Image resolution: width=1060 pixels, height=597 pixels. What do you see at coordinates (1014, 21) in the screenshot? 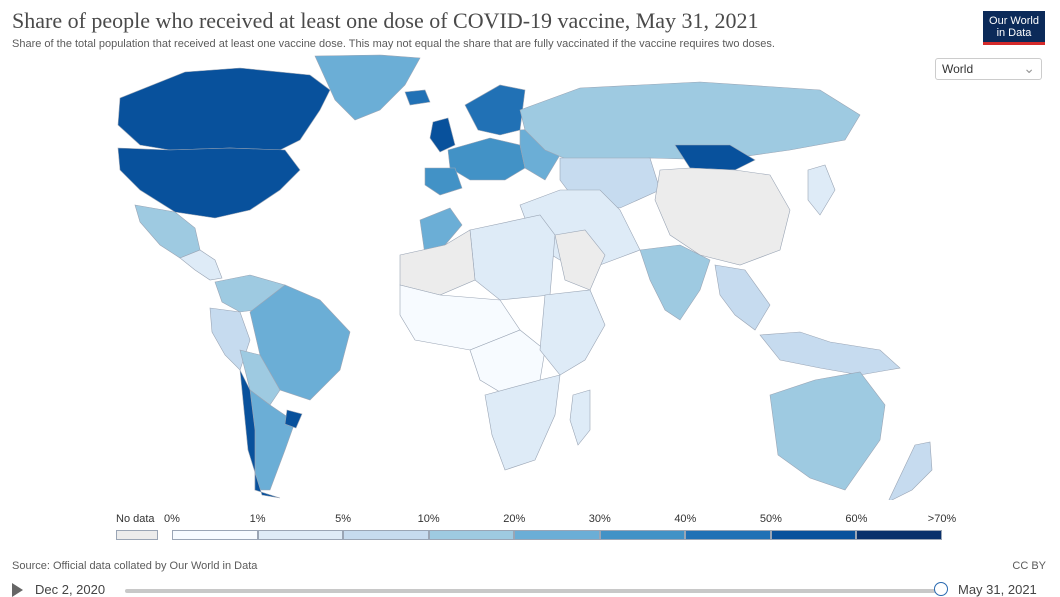
I see `logo-line-1: Our World` at bounding box center [1014, 21].